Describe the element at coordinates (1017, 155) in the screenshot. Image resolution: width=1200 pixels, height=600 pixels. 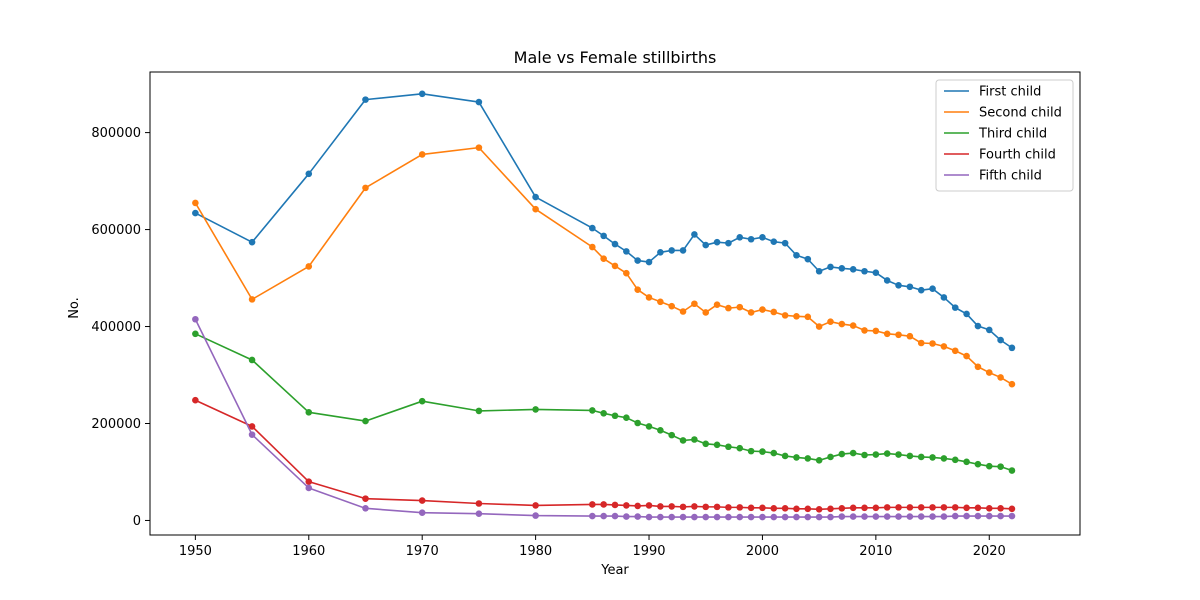
I see `legend-label: Fourth child` at that location.